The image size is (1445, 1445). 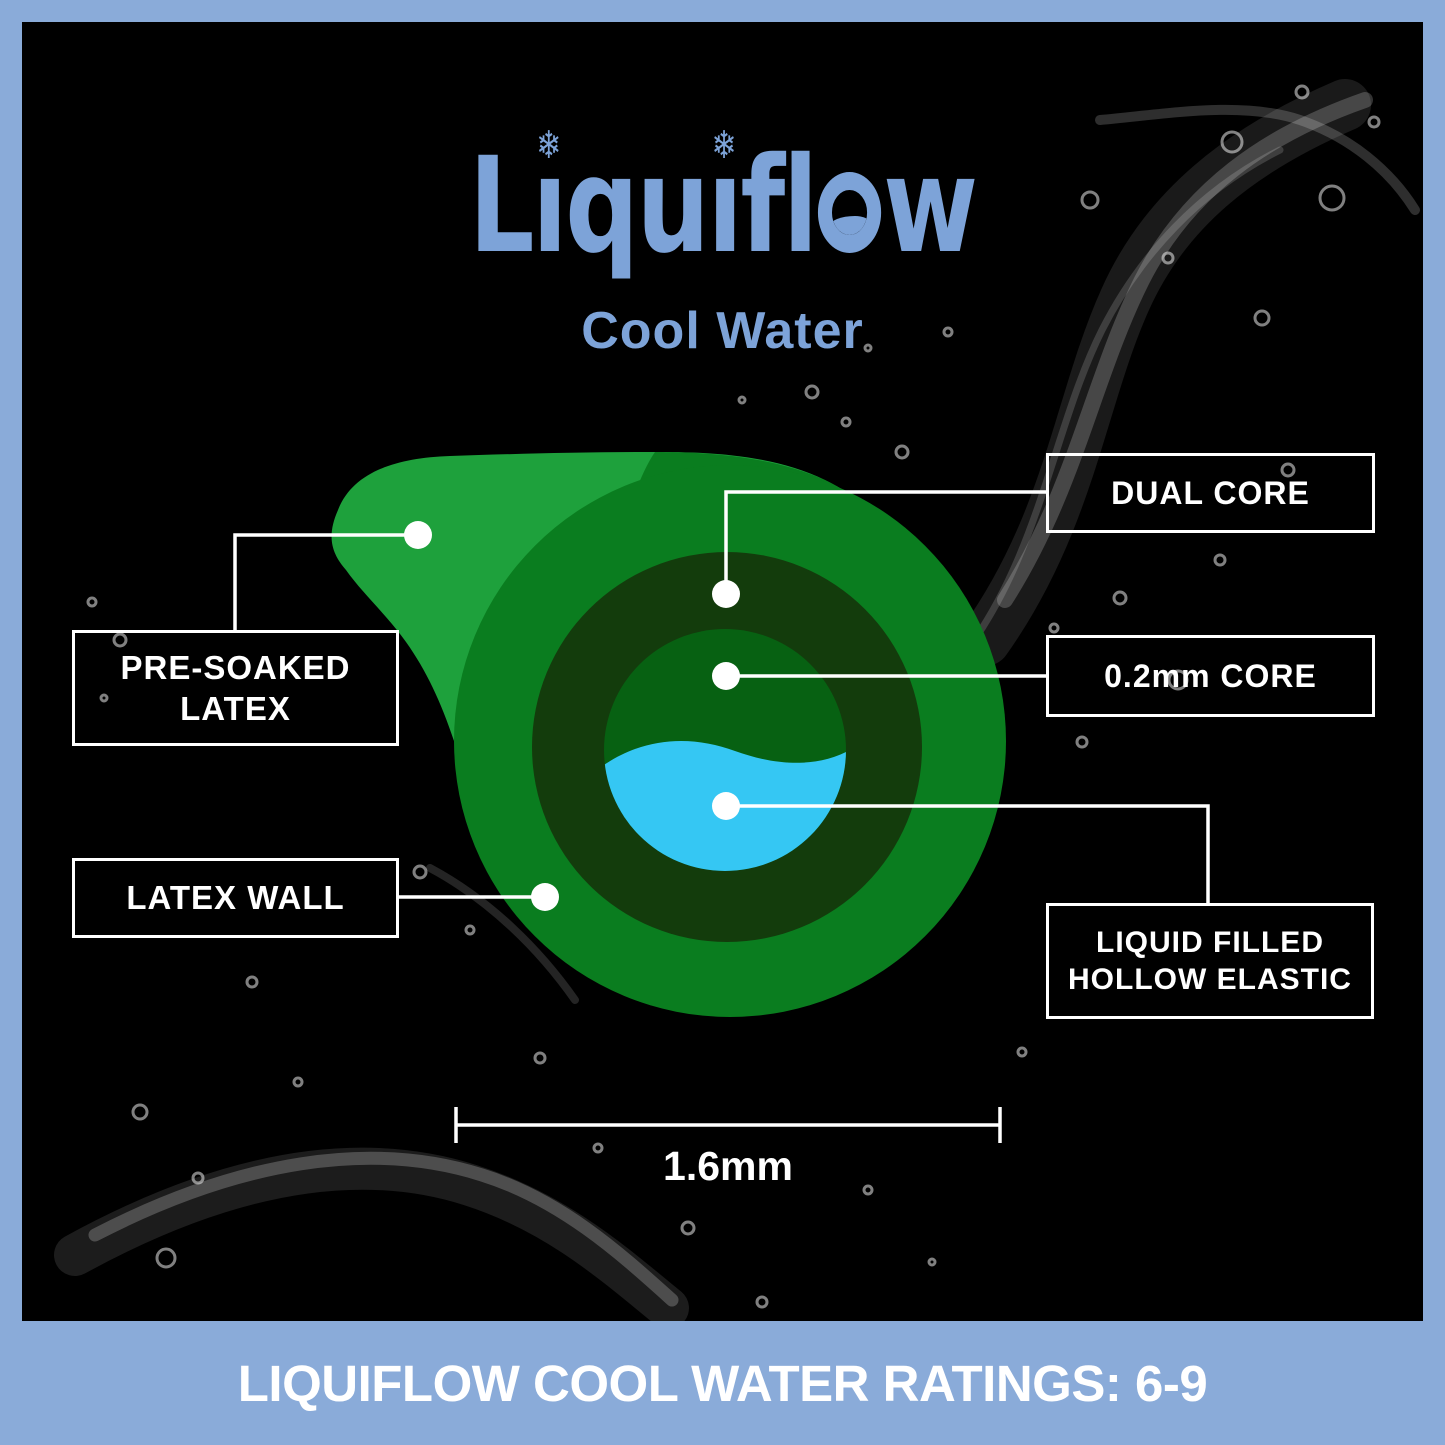 What do you see at coordinates (885, 542) in the screenshot?
I see `dual-core-connector` at bounding box center [885, 542].